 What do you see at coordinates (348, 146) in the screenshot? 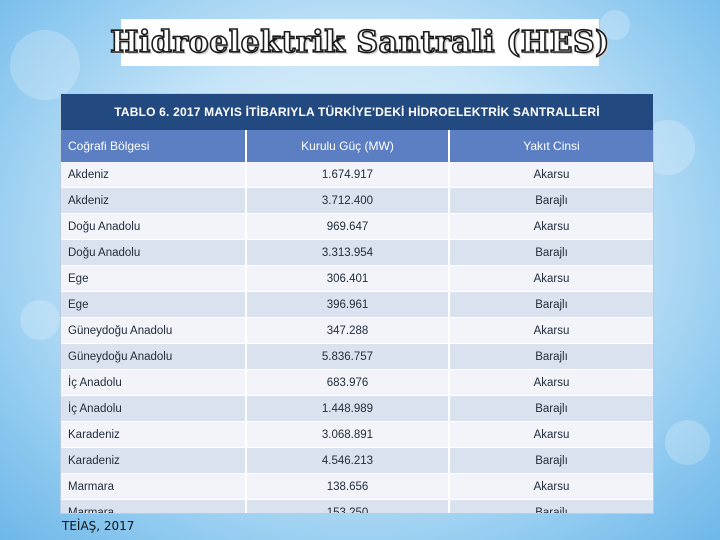
I see `header-capacity: Kurulu Güç (MW)` at bounding box center [348, 146].